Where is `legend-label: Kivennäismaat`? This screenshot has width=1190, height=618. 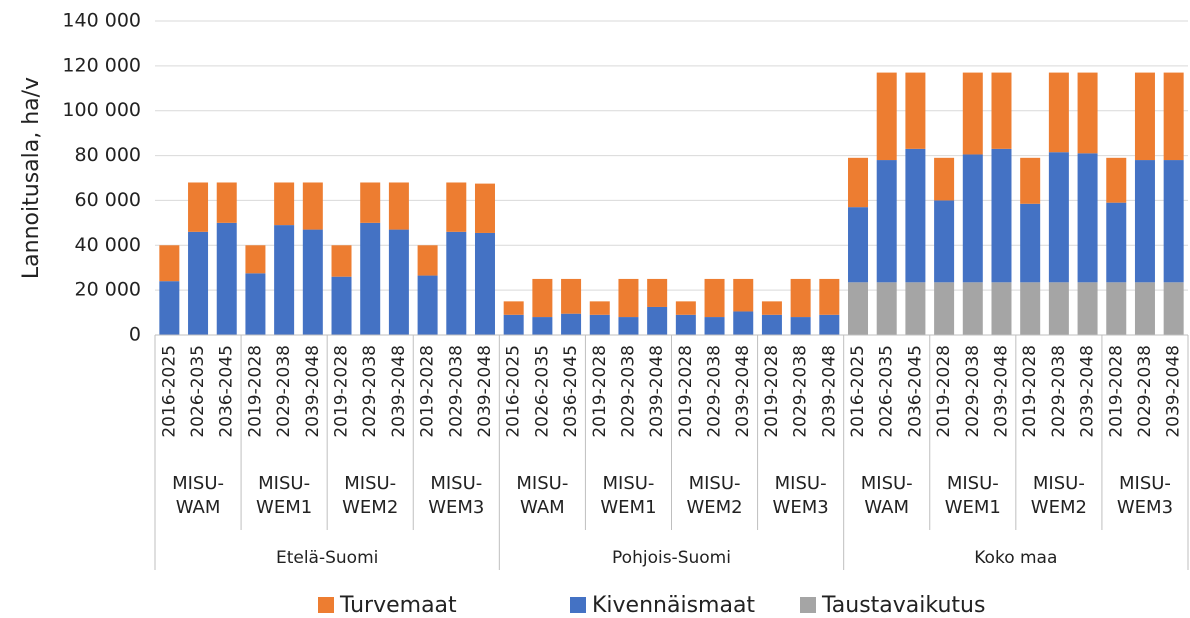 legend-label: Kivennäismaat is located at coordinates (673, 605).